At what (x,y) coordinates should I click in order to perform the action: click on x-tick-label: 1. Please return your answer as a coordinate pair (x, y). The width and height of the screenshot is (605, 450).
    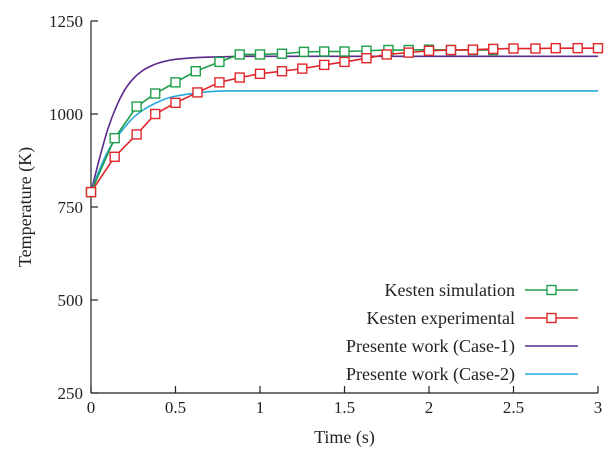
    Looking at the image, I should click on (260, 407).